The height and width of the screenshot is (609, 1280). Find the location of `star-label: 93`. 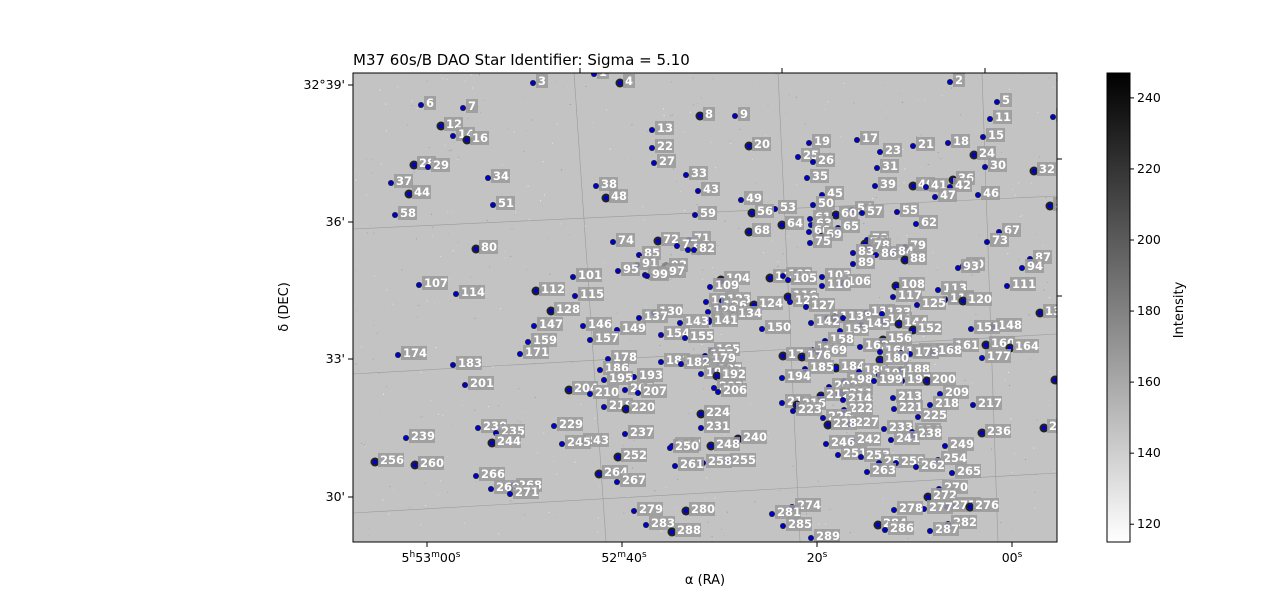

star-label: 93 is located at coordinates (971, 266).